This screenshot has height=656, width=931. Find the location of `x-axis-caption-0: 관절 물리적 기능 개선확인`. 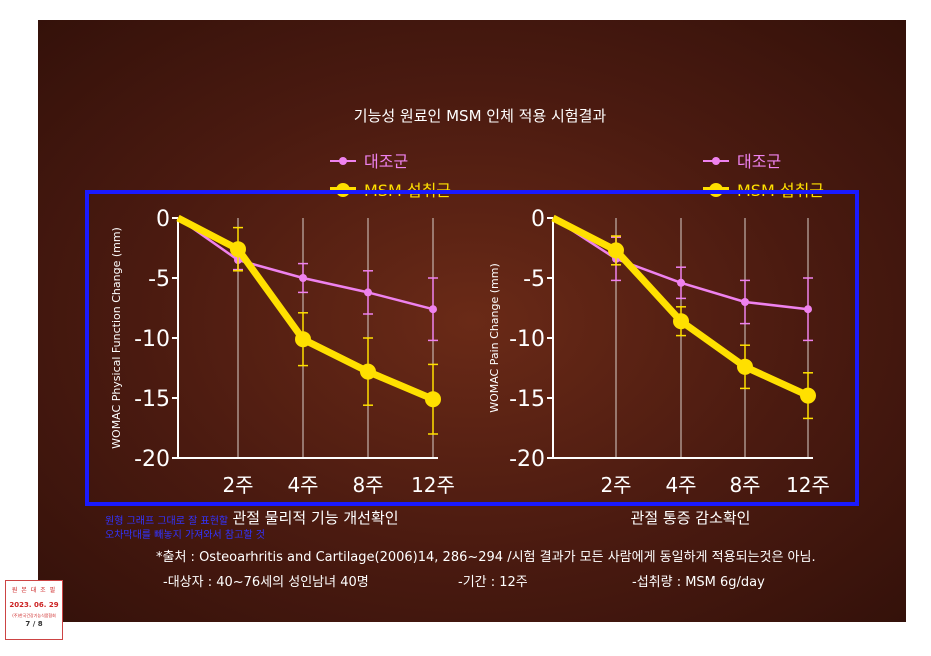

x-axis-caption-0: 관절 물리적 기능 개선확인 is located at coordinates (315, 518).